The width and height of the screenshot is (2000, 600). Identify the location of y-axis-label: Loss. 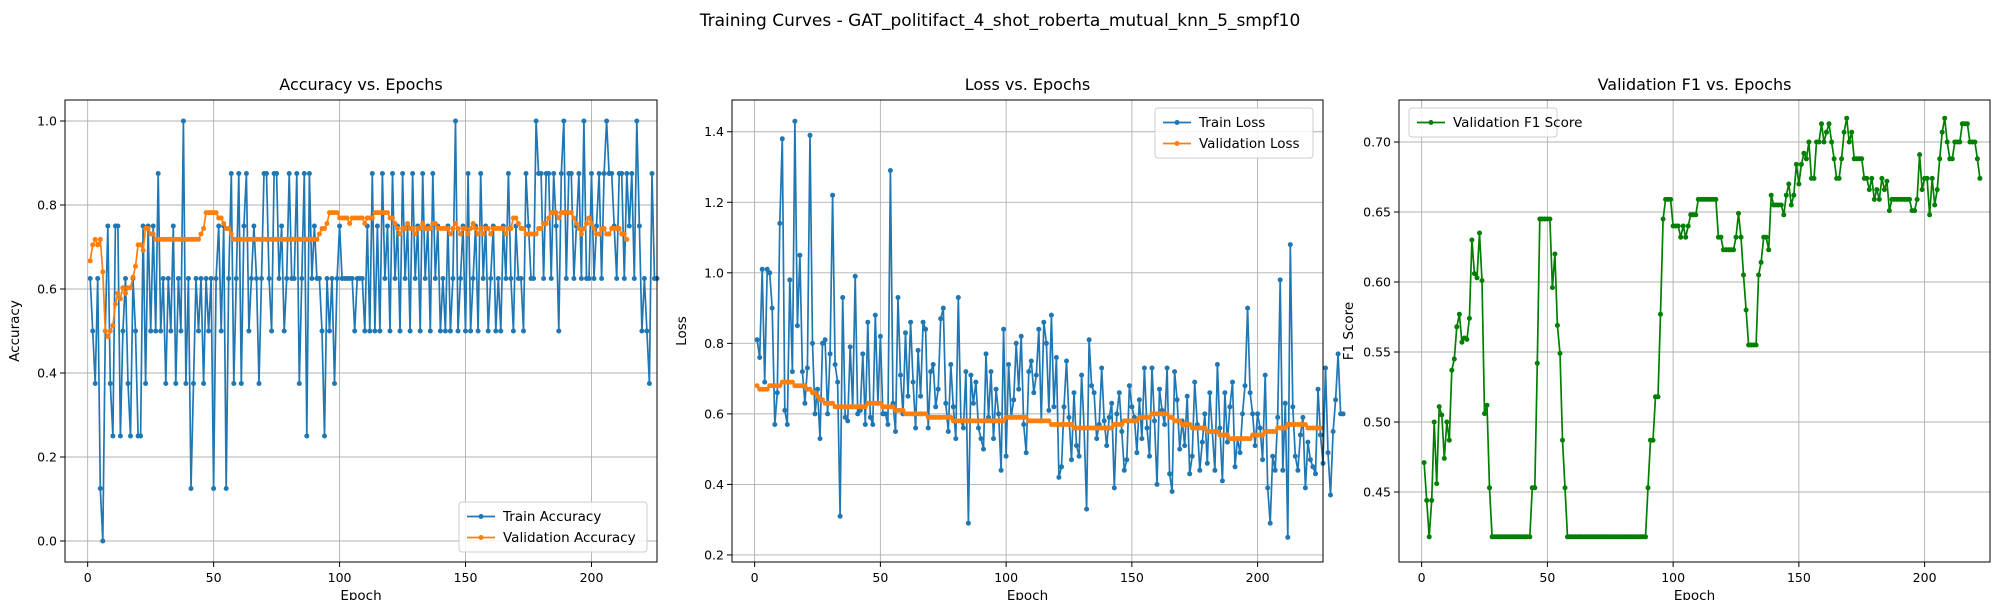
(682, 331).